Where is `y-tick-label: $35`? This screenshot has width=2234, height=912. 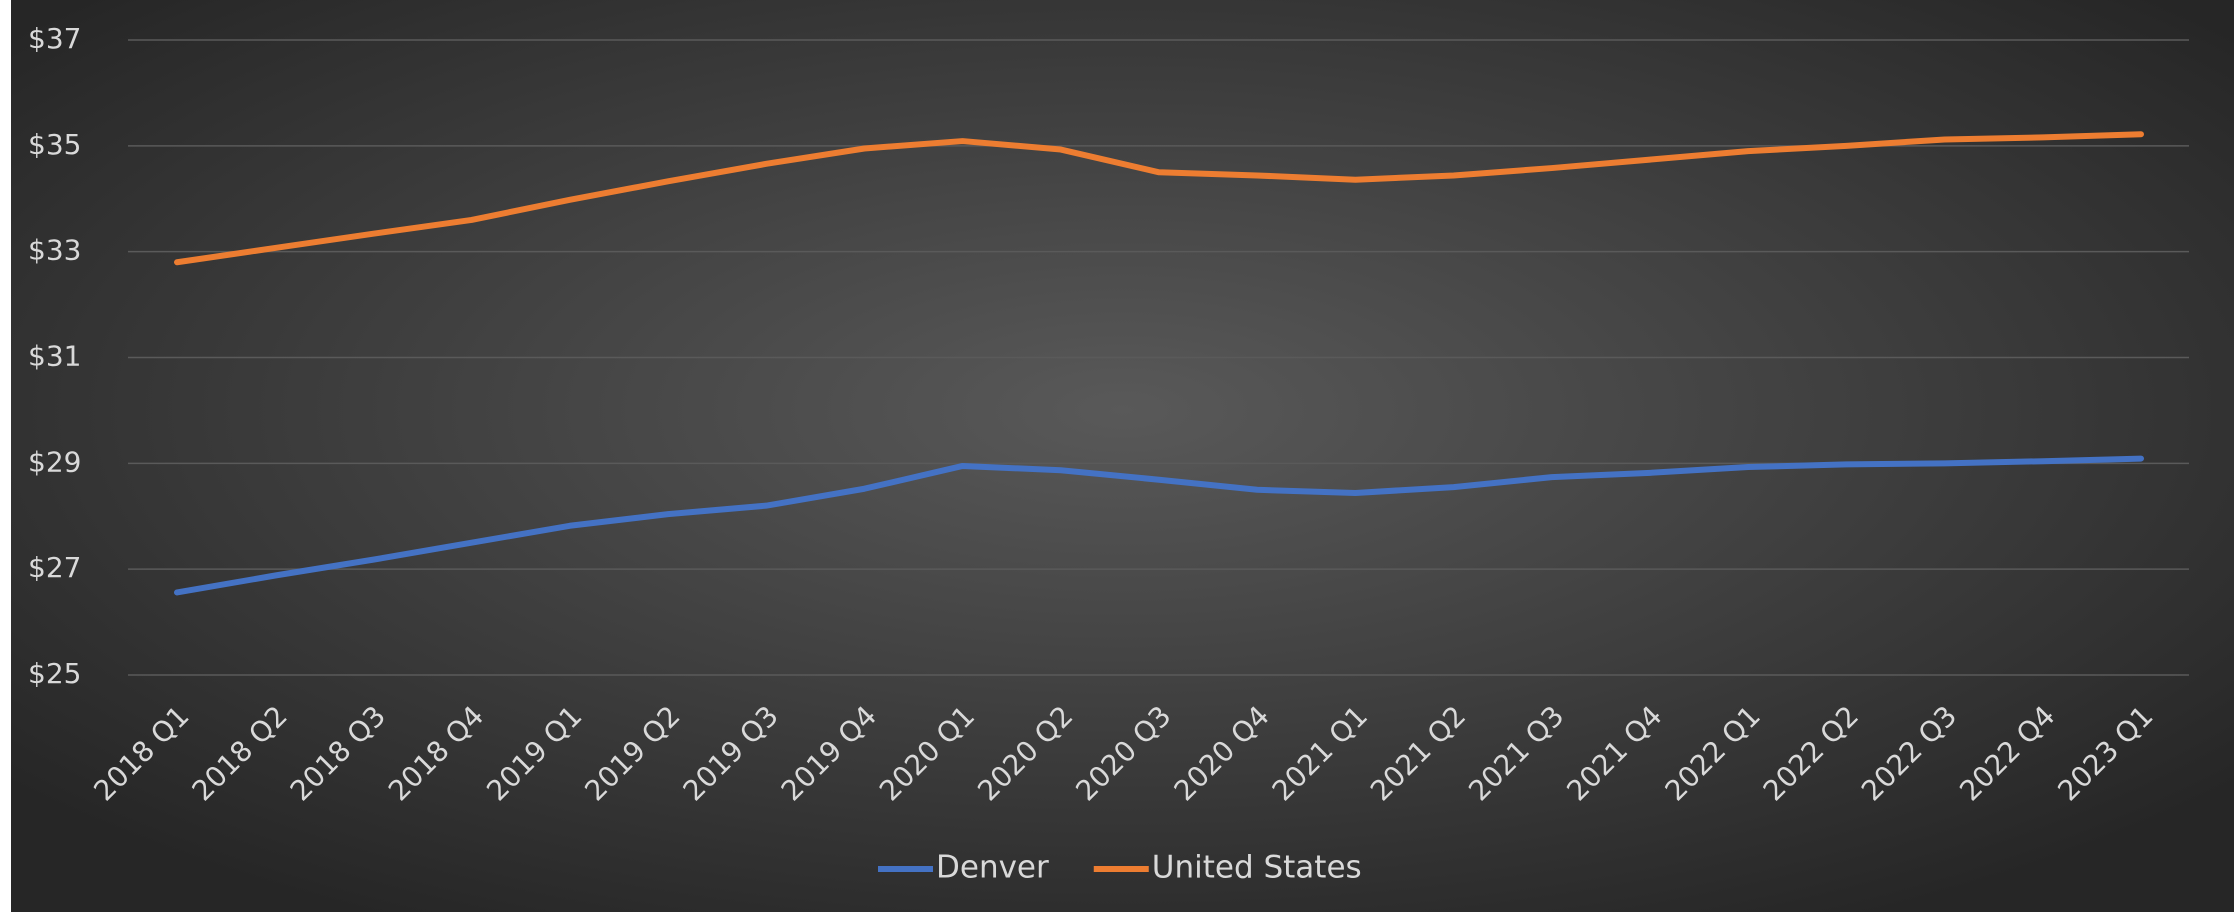
y-tick-label: $35 is located at coordinates (54, 144).